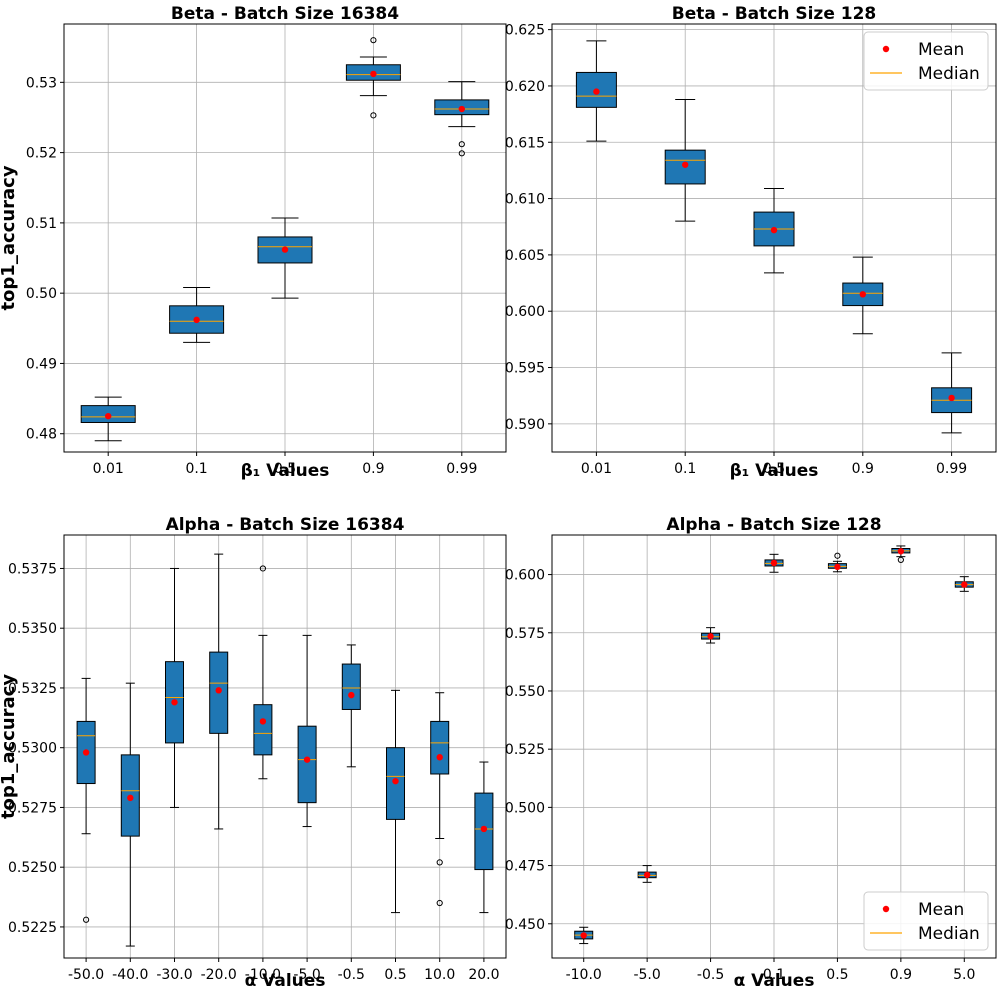 Image resolution: width=997 pixels, height=1001 pixels. Describe the element at coordinates (86, 800) in the screenshot. I see `box--50.0` at that location.